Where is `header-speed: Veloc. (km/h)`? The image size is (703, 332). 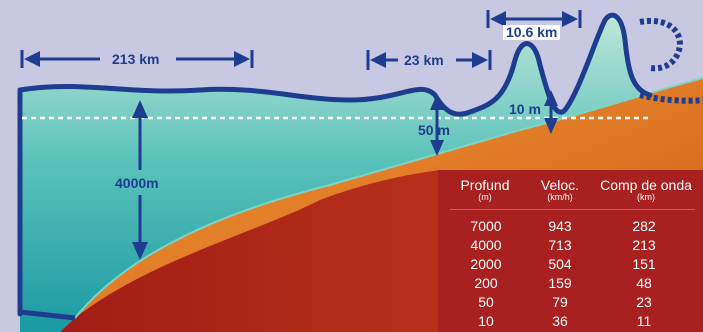
header-speed: Veloc. (km/h) is located at coordinates (560, 189).